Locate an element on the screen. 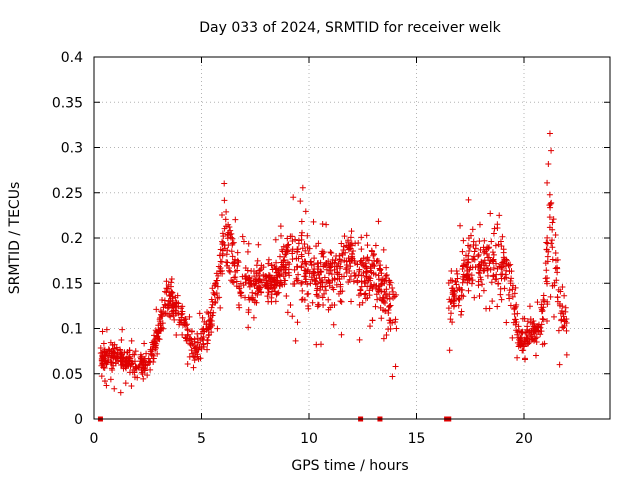  y-tick-label: 0.15 is located at coordinates (67, 284).